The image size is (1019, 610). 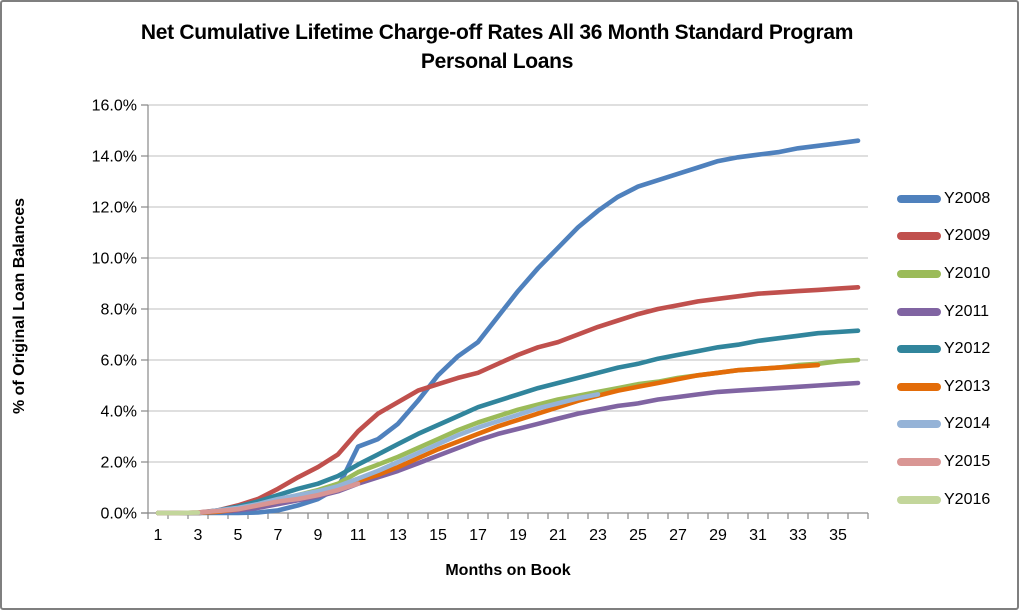 What do you see at coordinates (114, 259) in the screenshot?
I see `y-tick-label: 10.0%` at bounding box center [114, 259].